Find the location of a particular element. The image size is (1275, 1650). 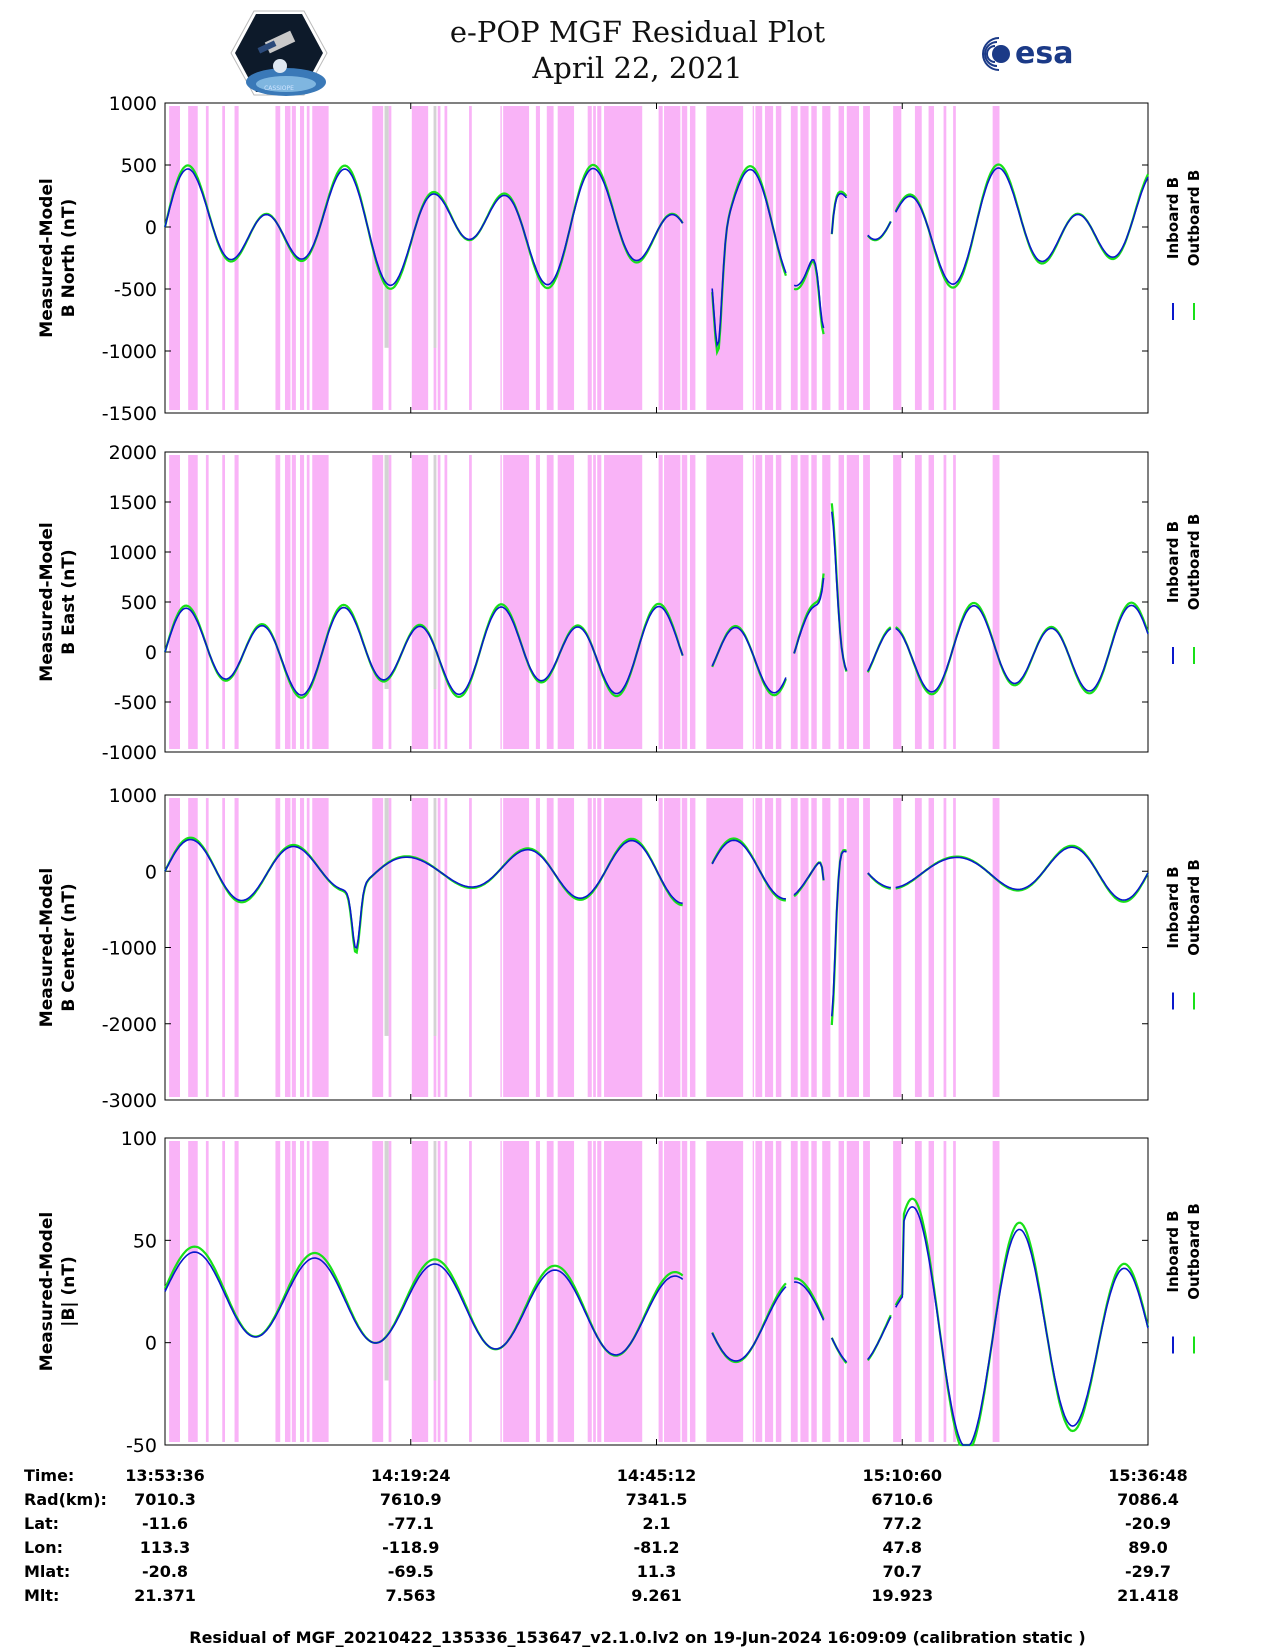

info-value: 70.7 is located at coordinates (902, 1571).